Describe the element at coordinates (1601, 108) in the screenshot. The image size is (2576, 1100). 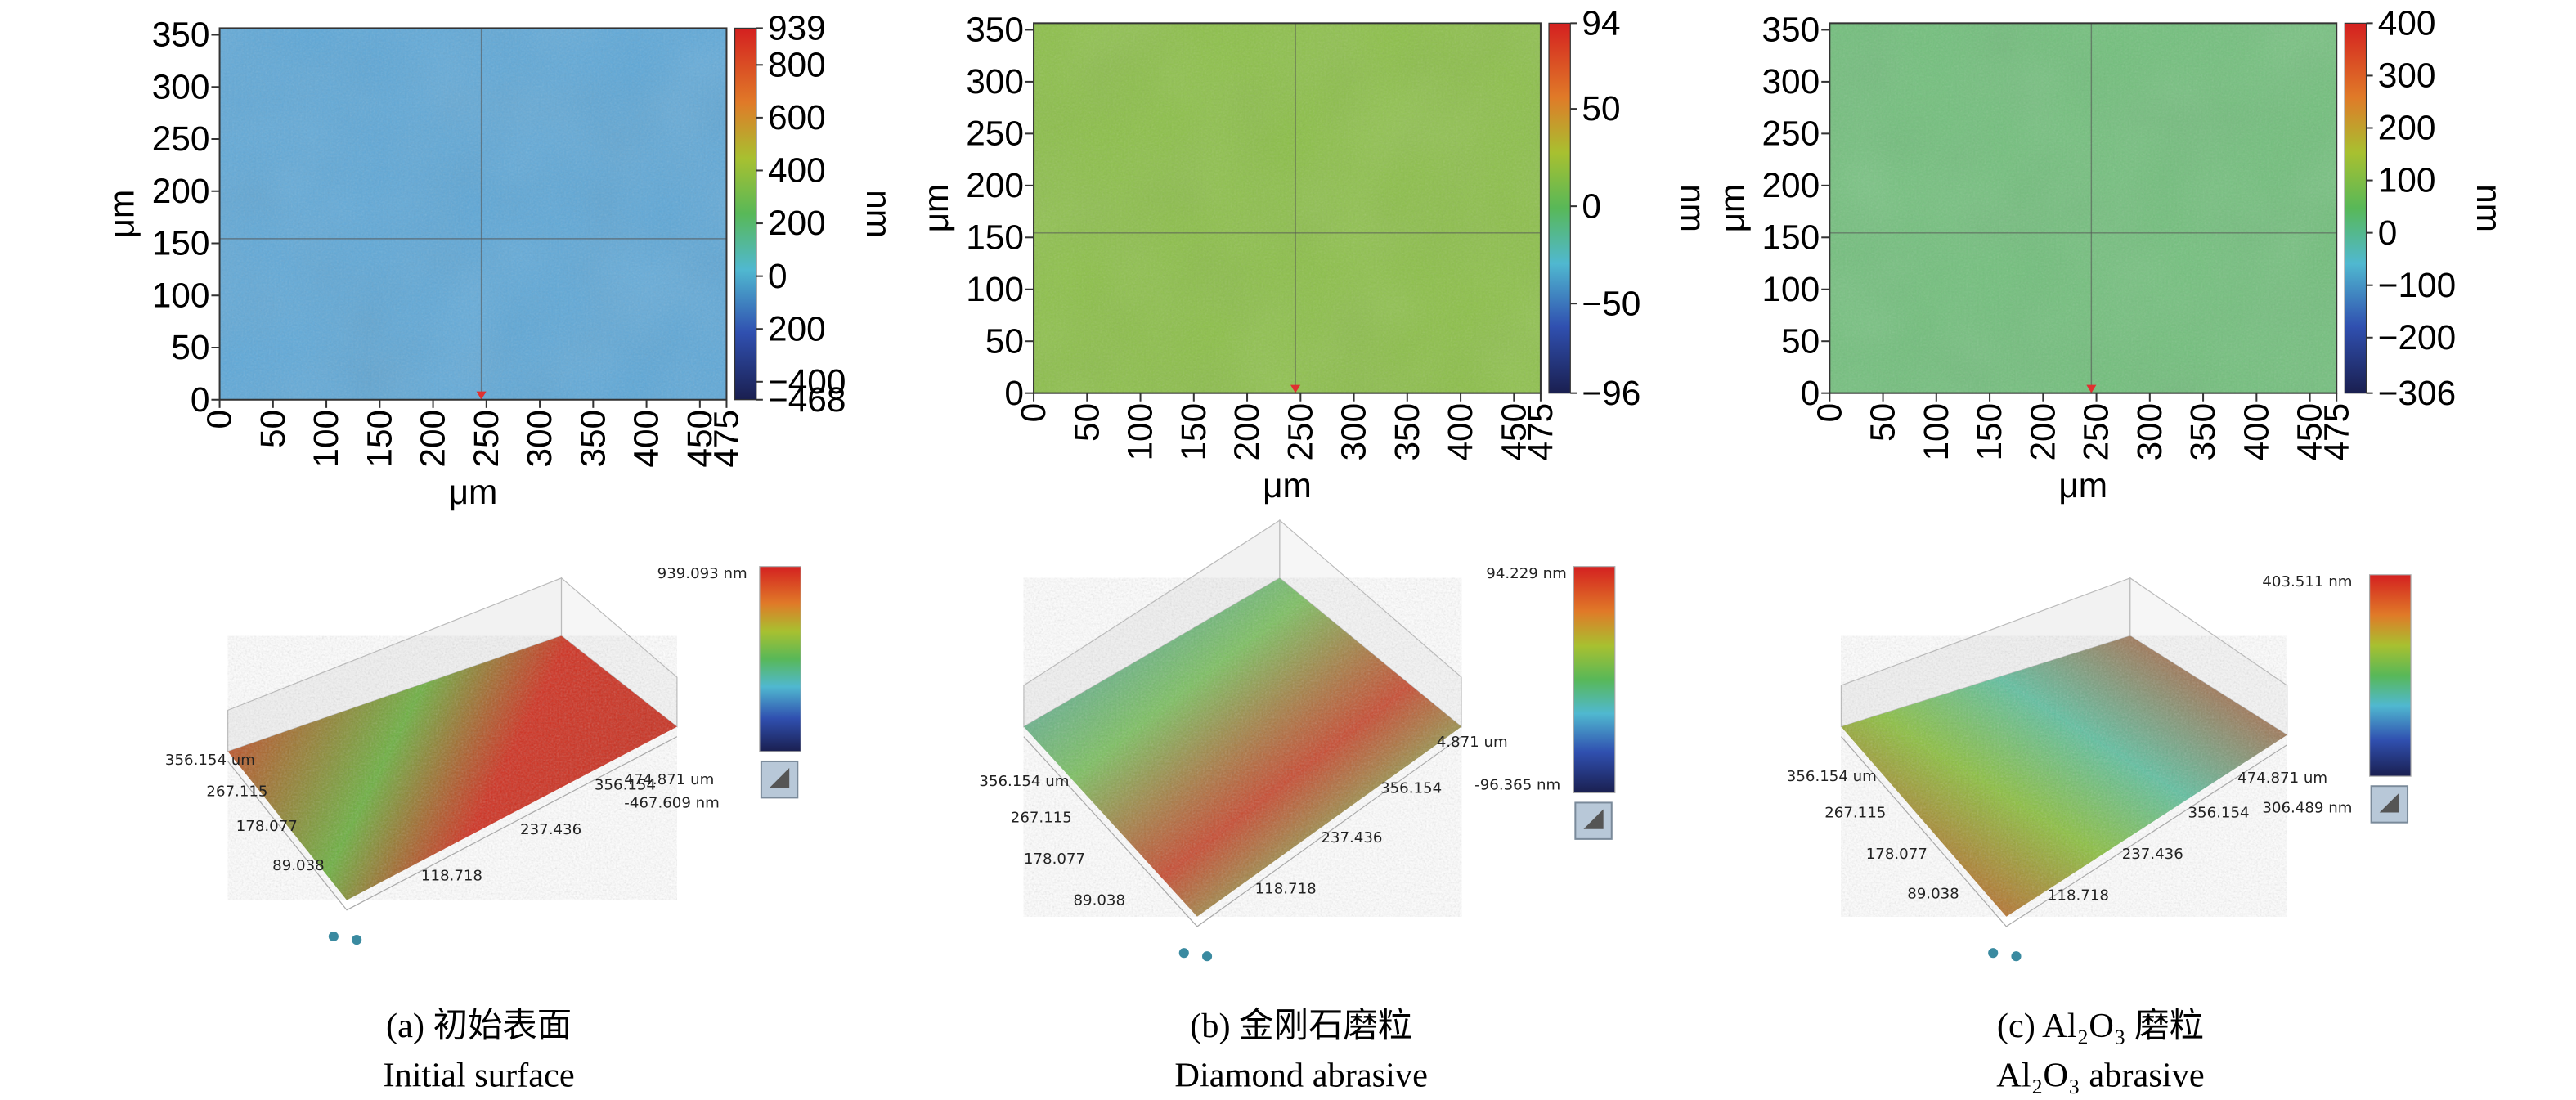
I see `colorbar-tick-label: 50` at that location.